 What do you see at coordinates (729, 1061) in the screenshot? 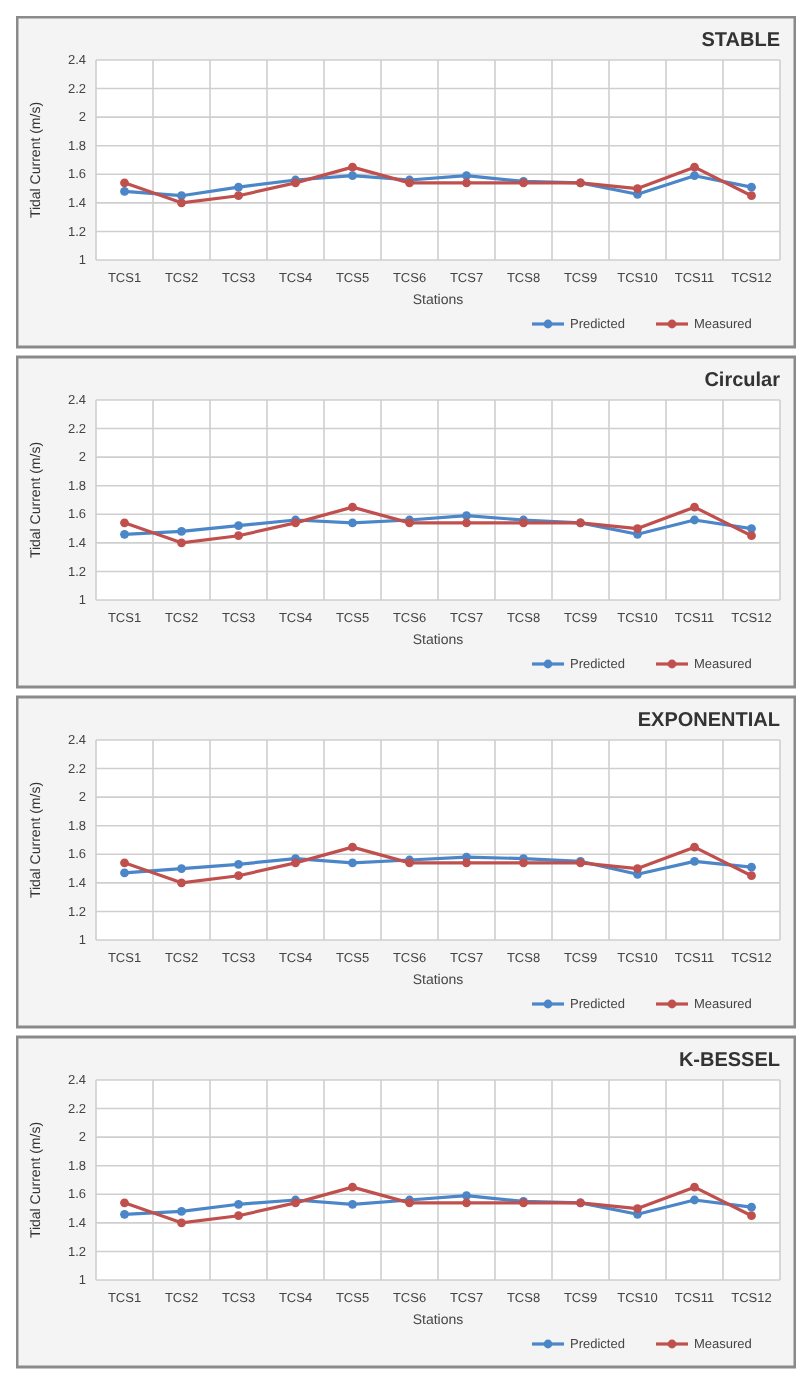
I see `chart-title: K-BESSEL` at bounding box center [729, 1061].